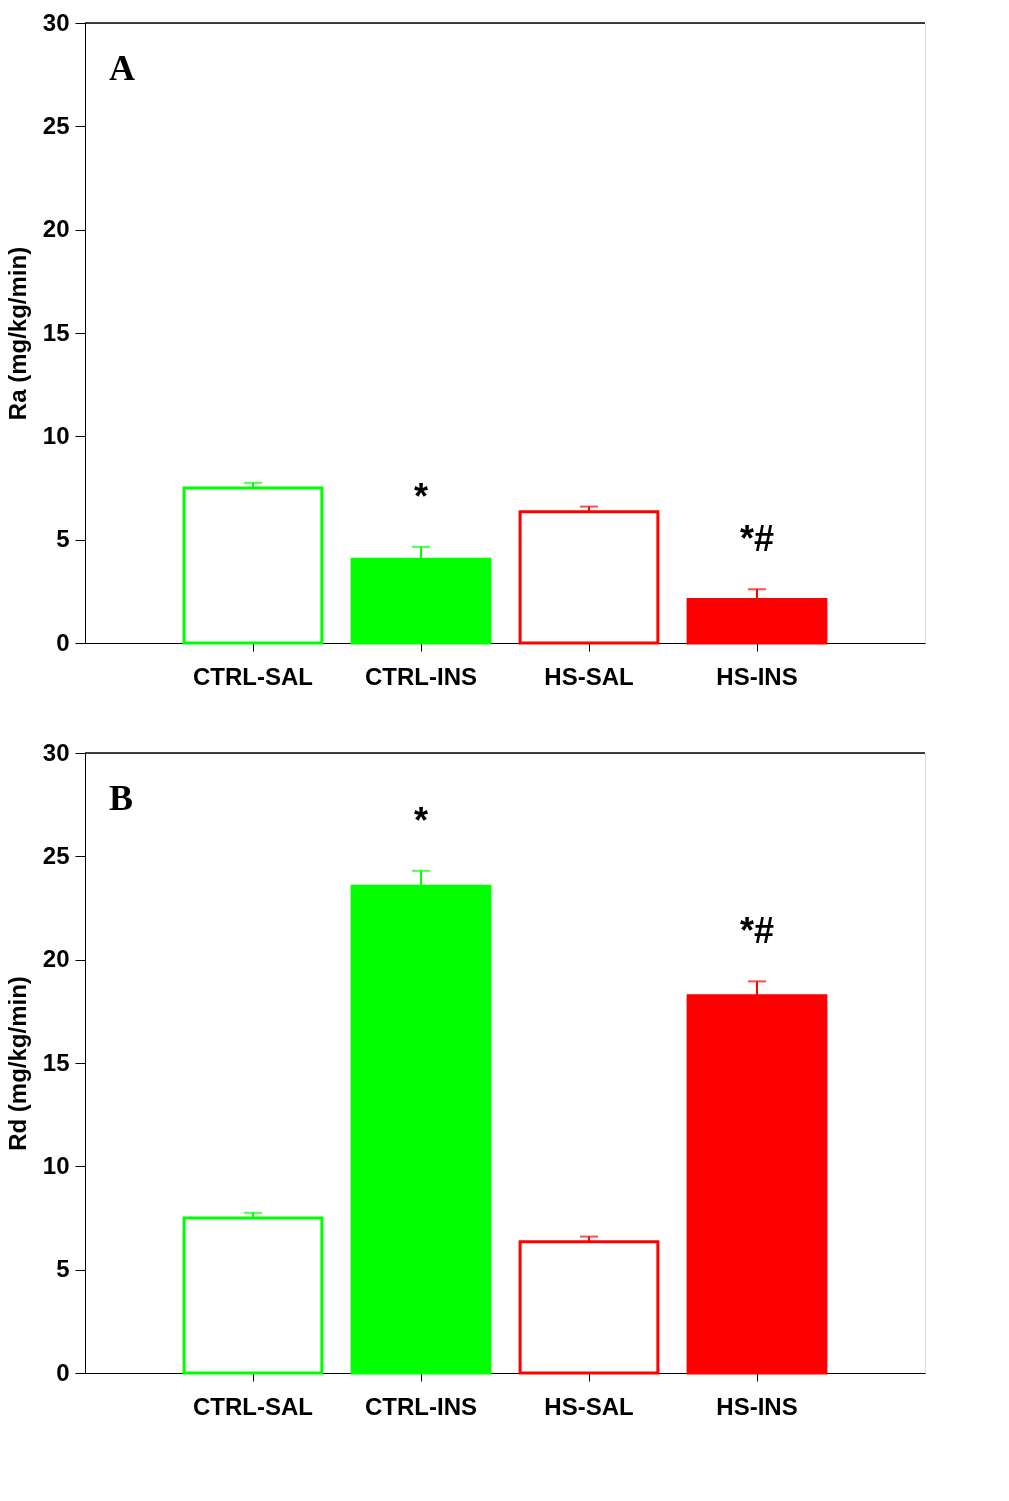 Image resolution: width=1009 pixels, height=1501 pixels. What do you see at coordinates (121, 798) in the screenshot?
I see `annotation: B` at bounding box center [121, 798].